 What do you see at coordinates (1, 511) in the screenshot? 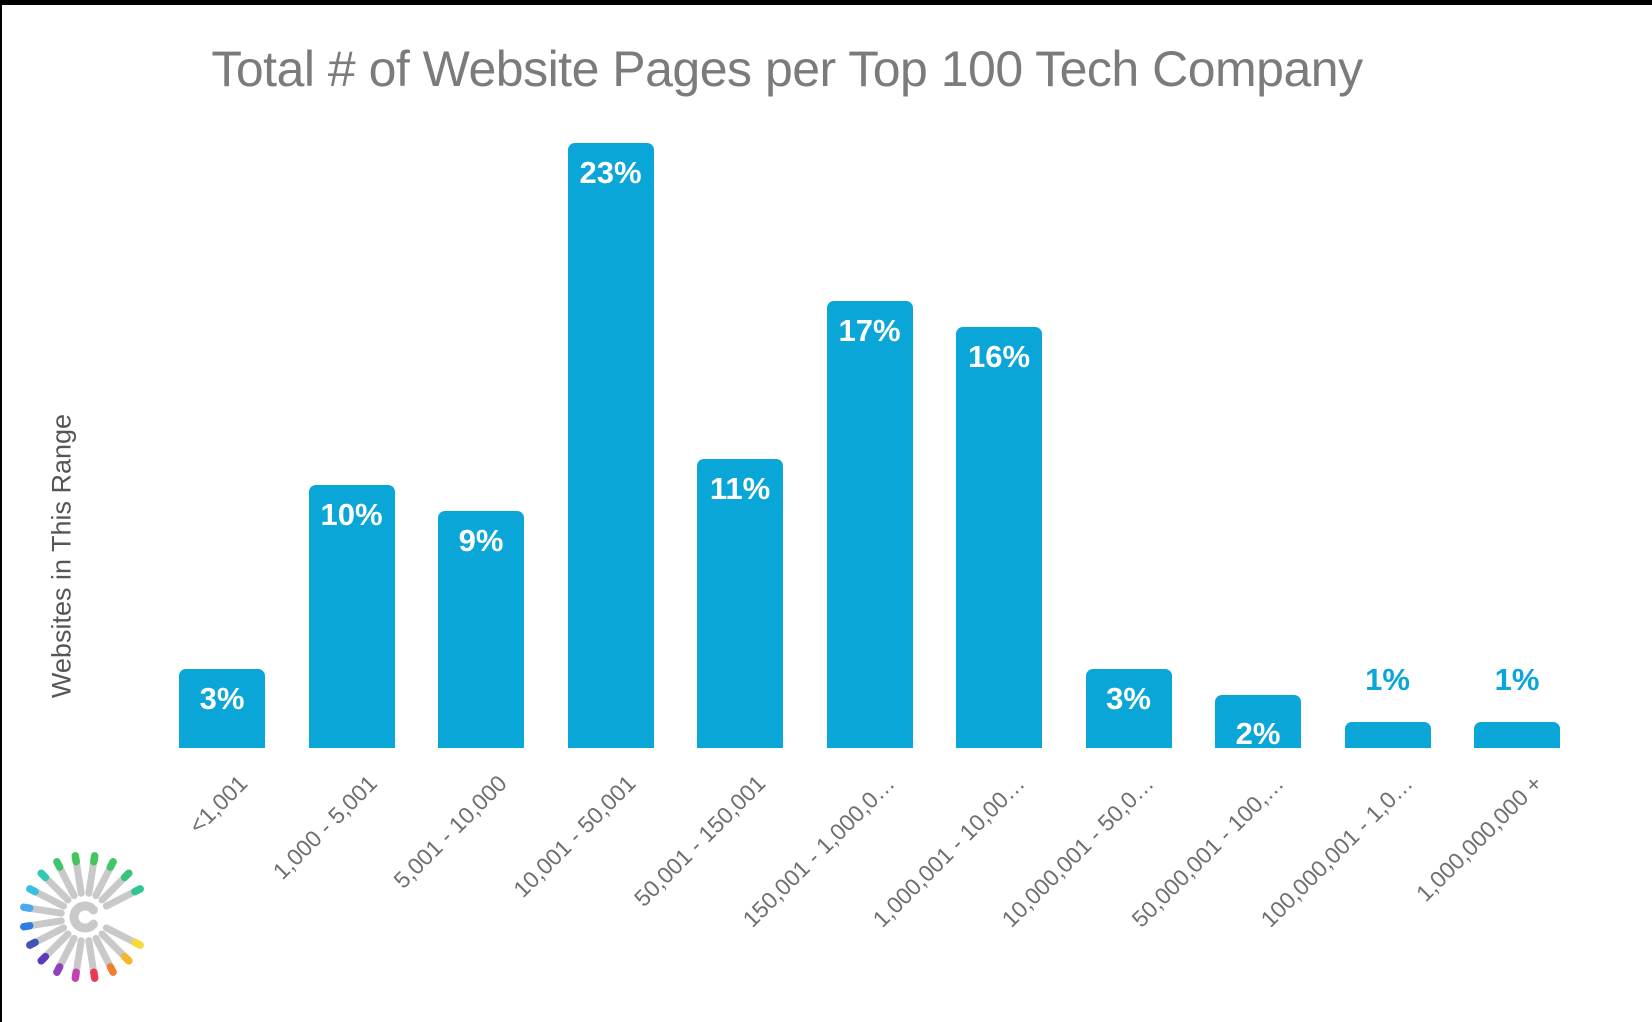
I see `screenshot-left-edge` at bounding box center [1, 511].